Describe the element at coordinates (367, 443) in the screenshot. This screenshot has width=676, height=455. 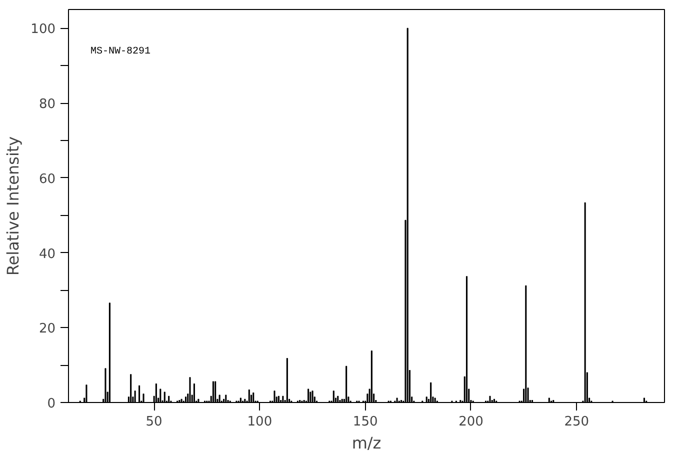
I see `x-axis-title: m/z` at that location.